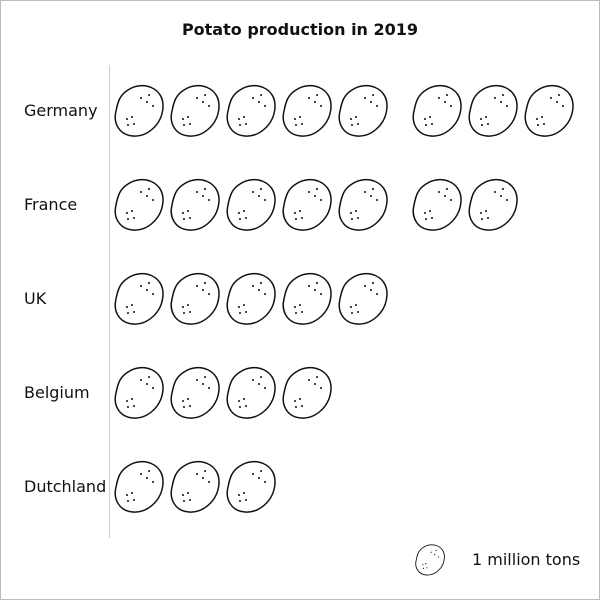  What do you see at coordinates (300, 29) in the screenshot?
I see `chart-title: Potato production in 2019` at bounding box center [300, 29].